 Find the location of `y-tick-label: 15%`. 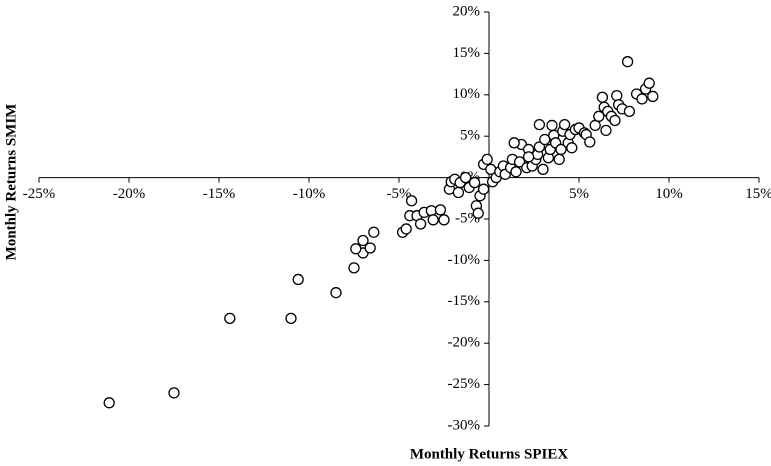

y-tick-label: 15% is located at coordinates (467, 53).